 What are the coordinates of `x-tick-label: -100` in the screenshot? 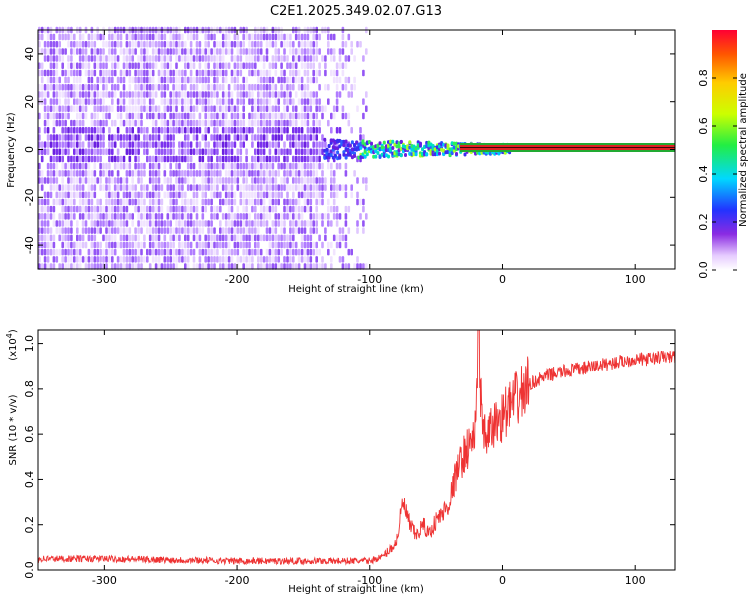 It's located at (369, 580).